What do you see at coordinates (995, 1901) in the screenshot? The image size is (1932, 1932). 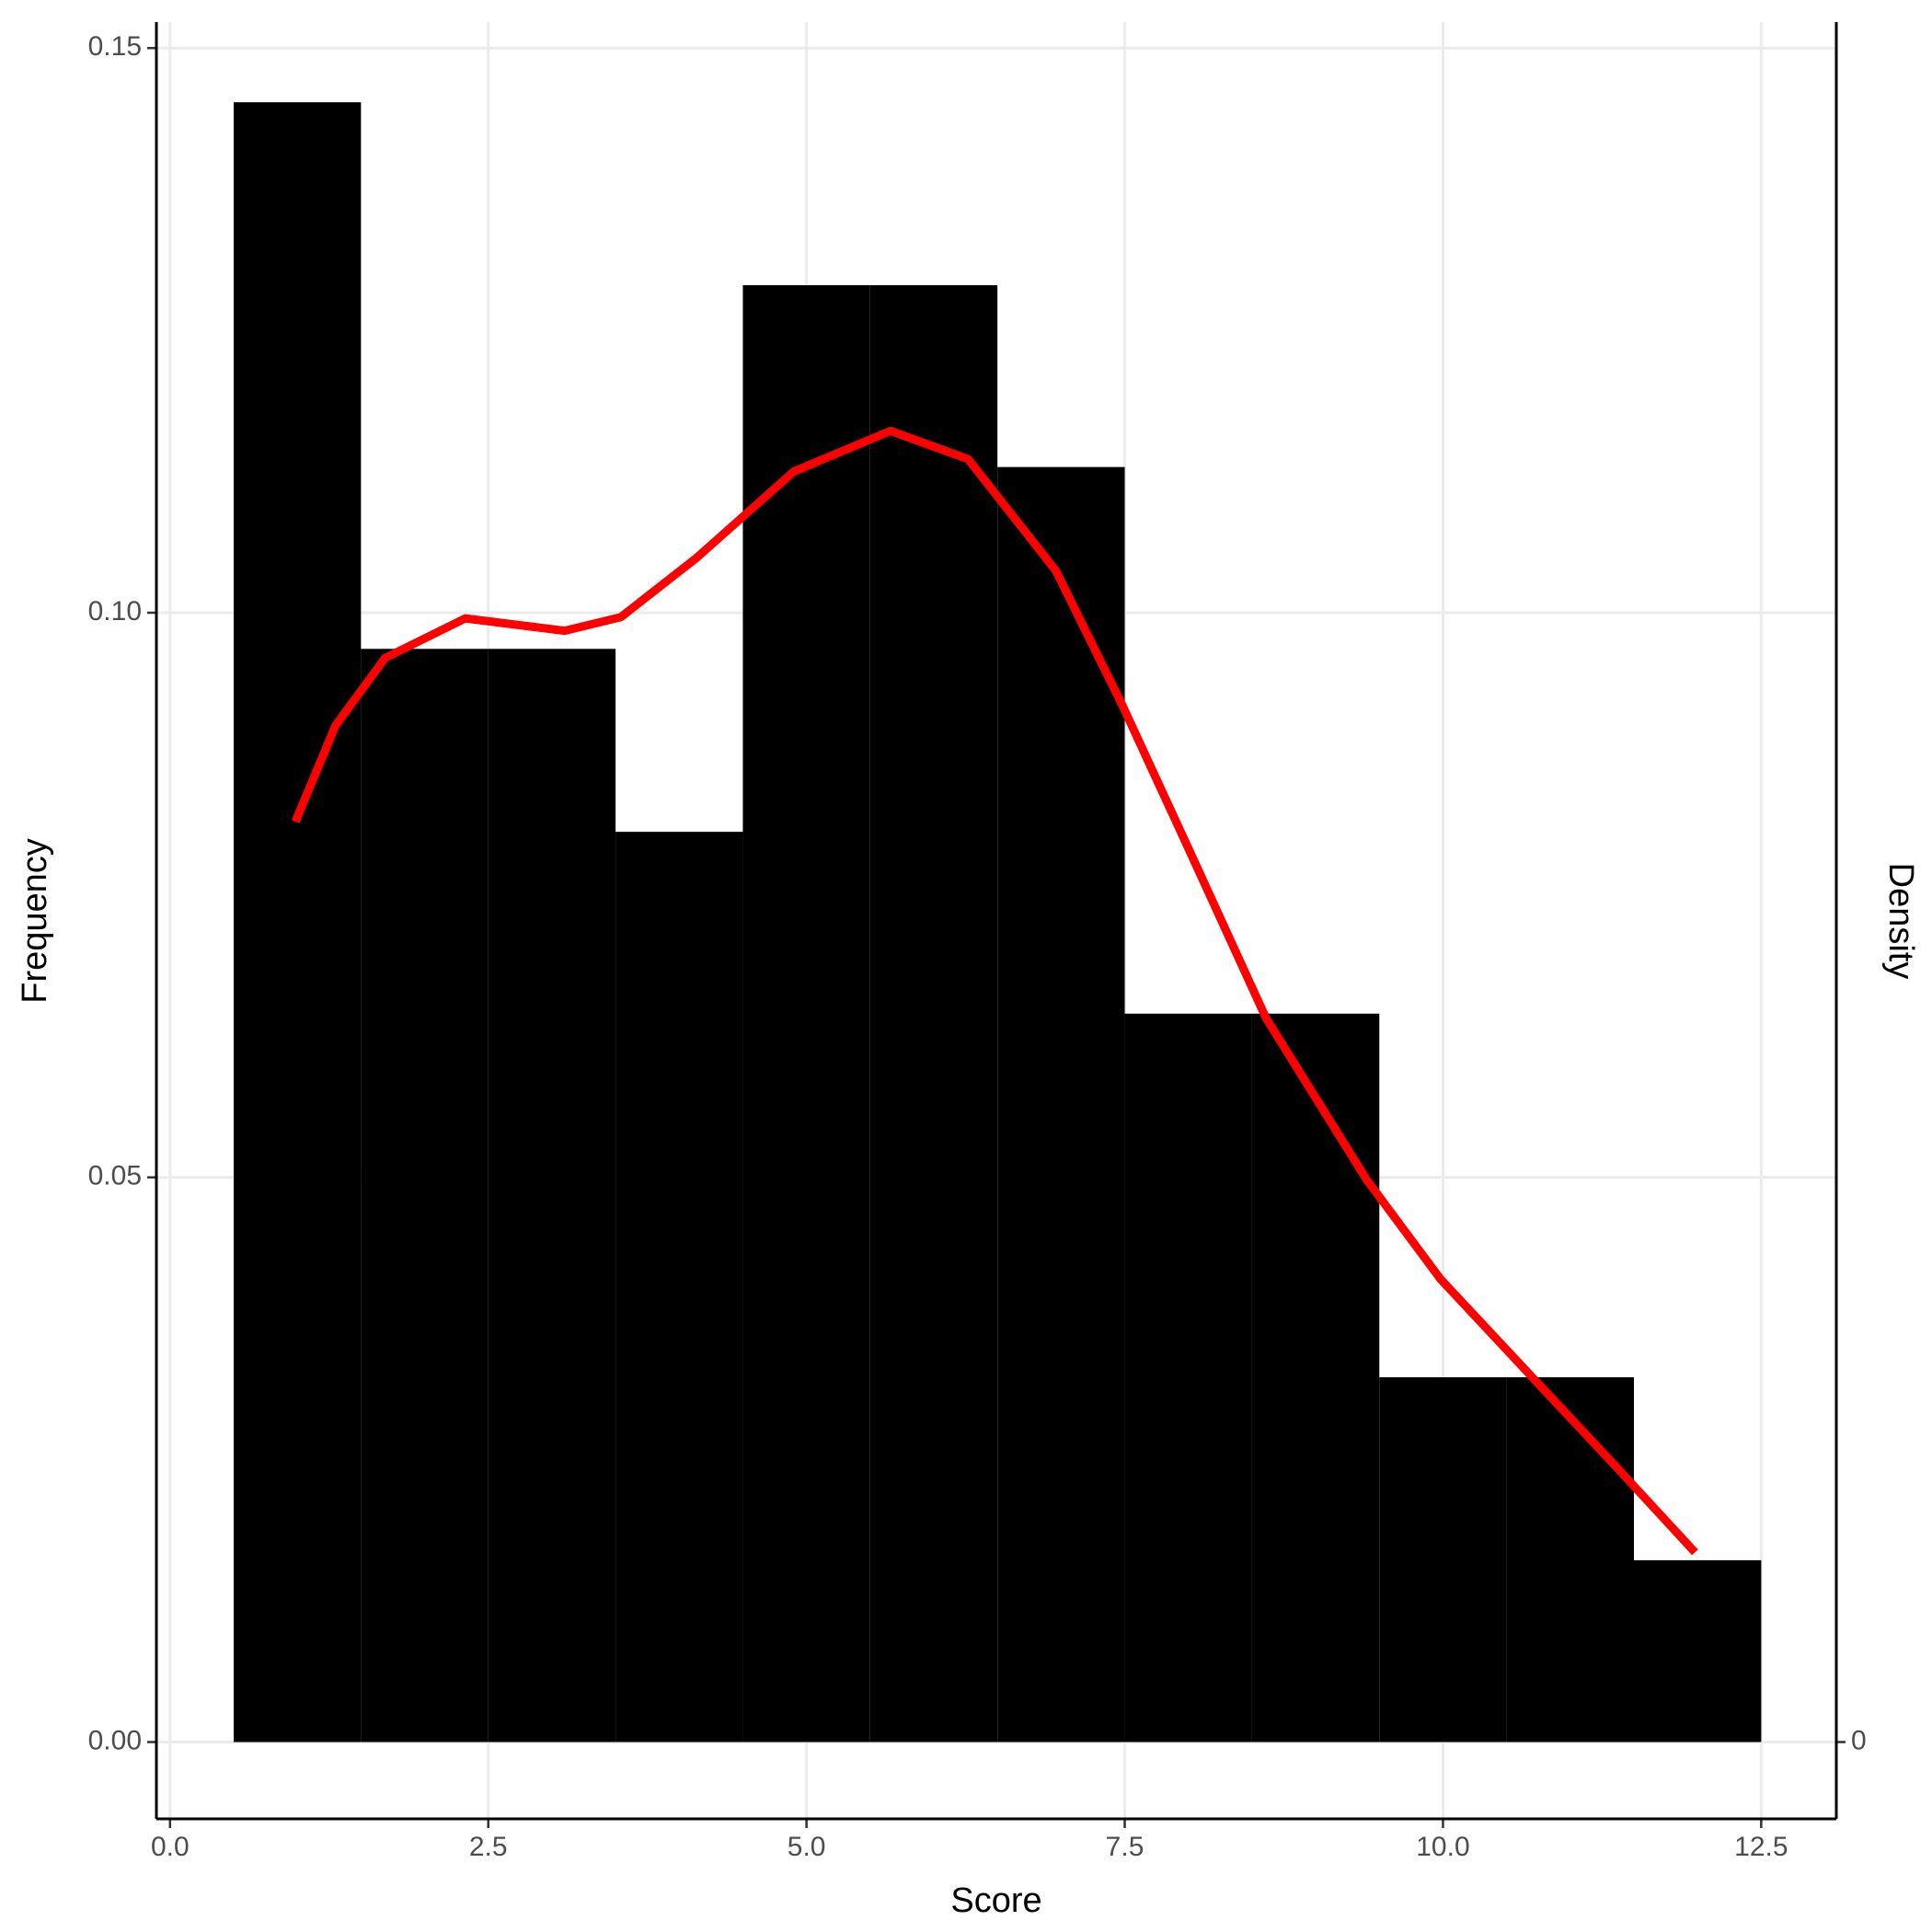 I see `x-axis-title: Score` at bounding box center [995, 1901].